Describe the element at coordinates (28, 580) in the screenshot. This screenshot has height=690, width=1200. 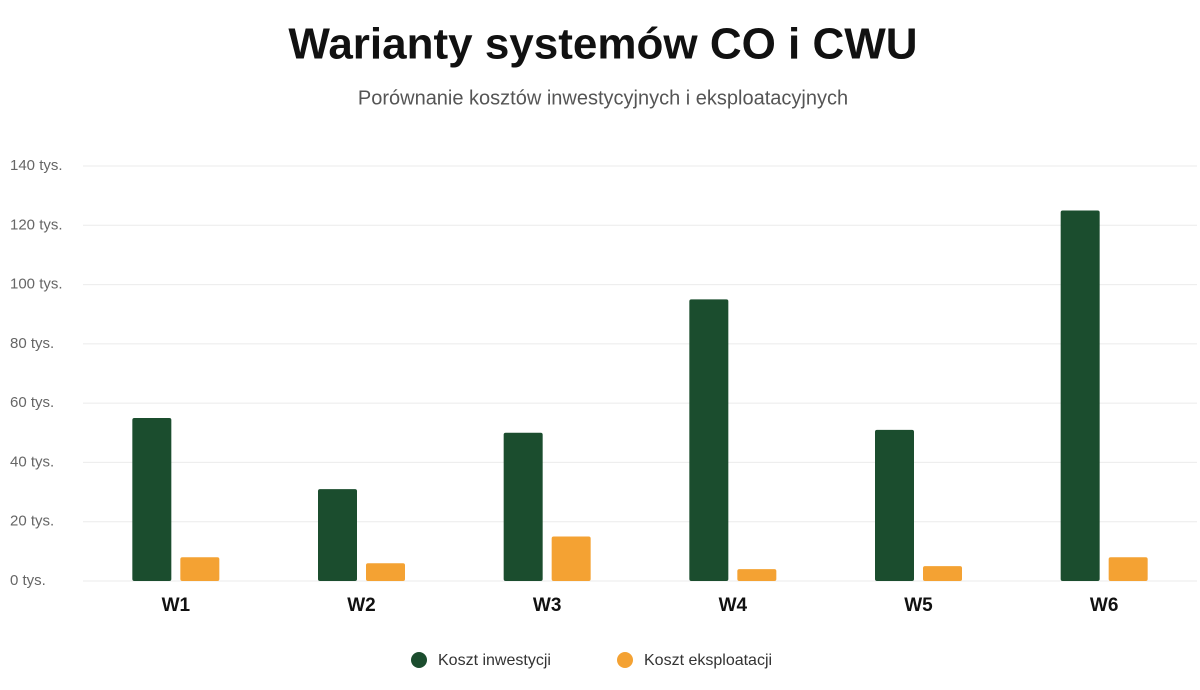
I see `y-tick-label: 0 tys.` at that location.